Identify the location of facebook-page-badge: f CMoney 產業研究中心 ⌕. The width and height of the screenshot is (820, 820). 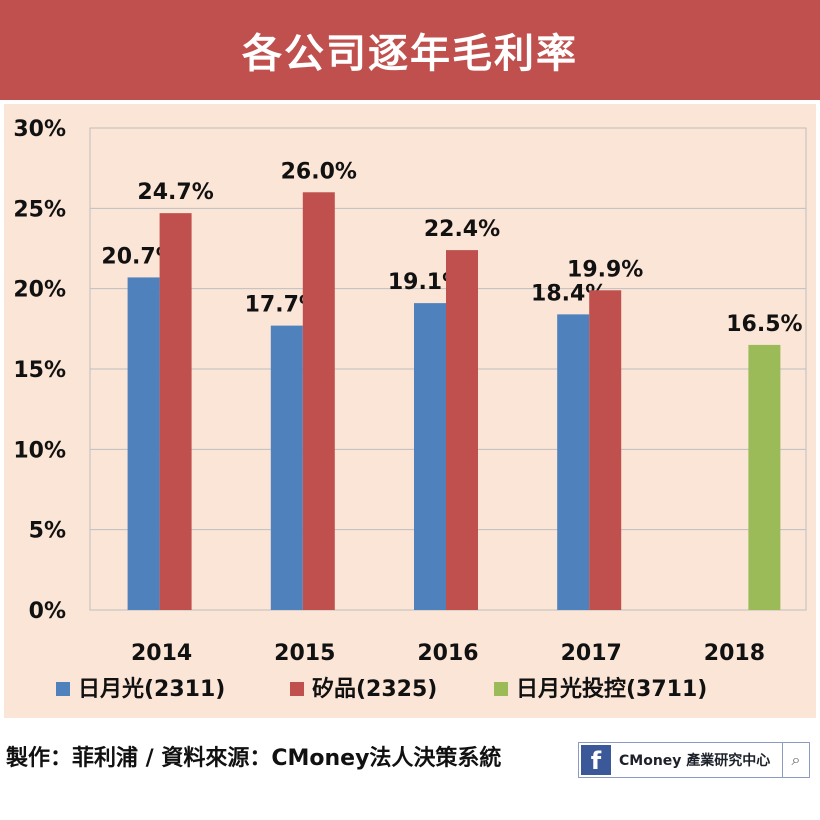
(694, 760).